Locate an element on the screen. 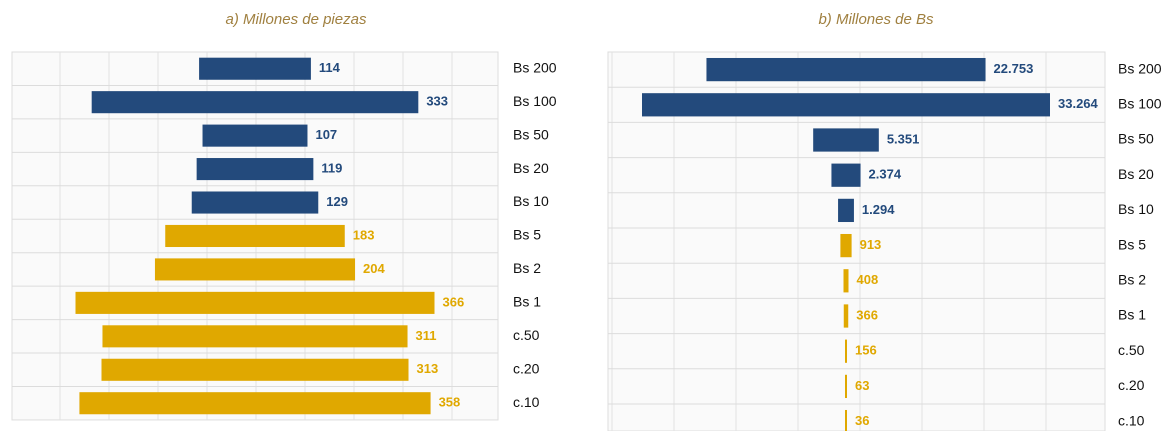 This screenshot has width=1167, height=431. value-label: 63 is located at coordinates (862, 385).